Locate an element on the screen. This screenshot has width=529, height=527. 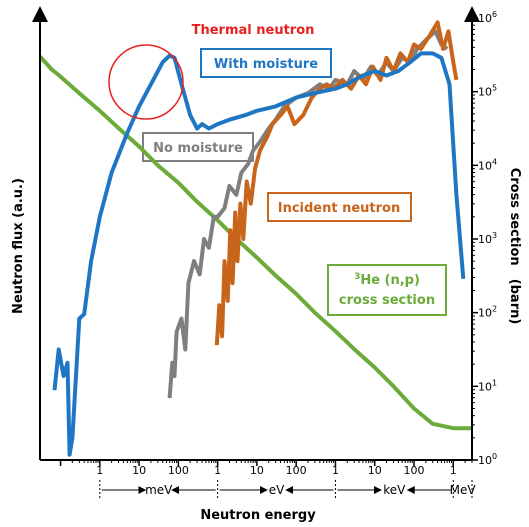
y-tick-label: 10² is located at coordinates (487, 312).